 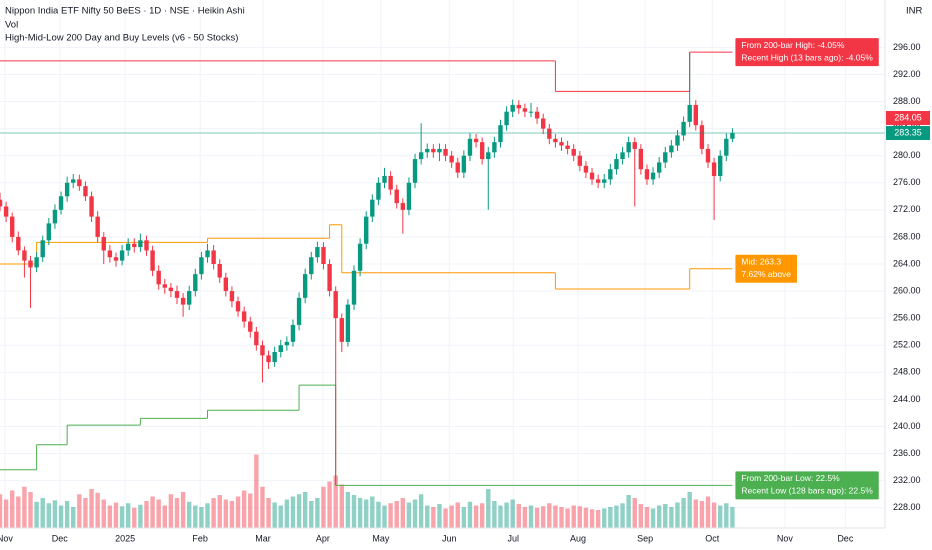 What do you see at coordinates (449, 538) in the screenshot?
I see `x-tick-label: Jun` at bounding box center [449, 538].